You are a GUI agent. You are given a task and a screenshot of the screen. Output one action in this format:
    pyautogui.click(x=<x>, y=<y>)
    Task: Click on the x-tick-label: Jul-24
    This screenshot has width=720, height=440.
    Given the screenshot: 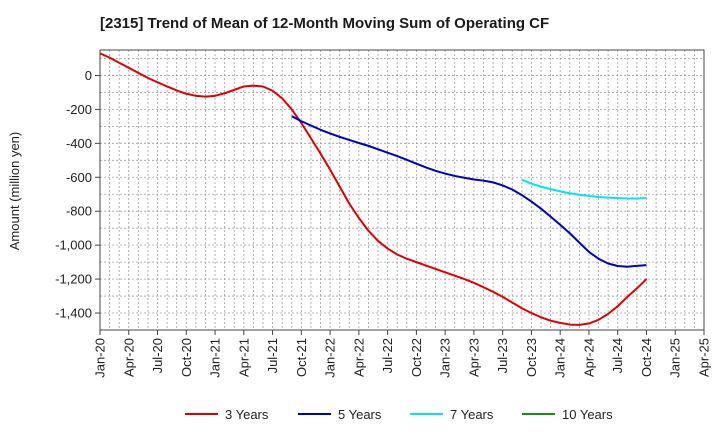 What is the action you would take?
    pyautogui.click(x=617, y=355)
    